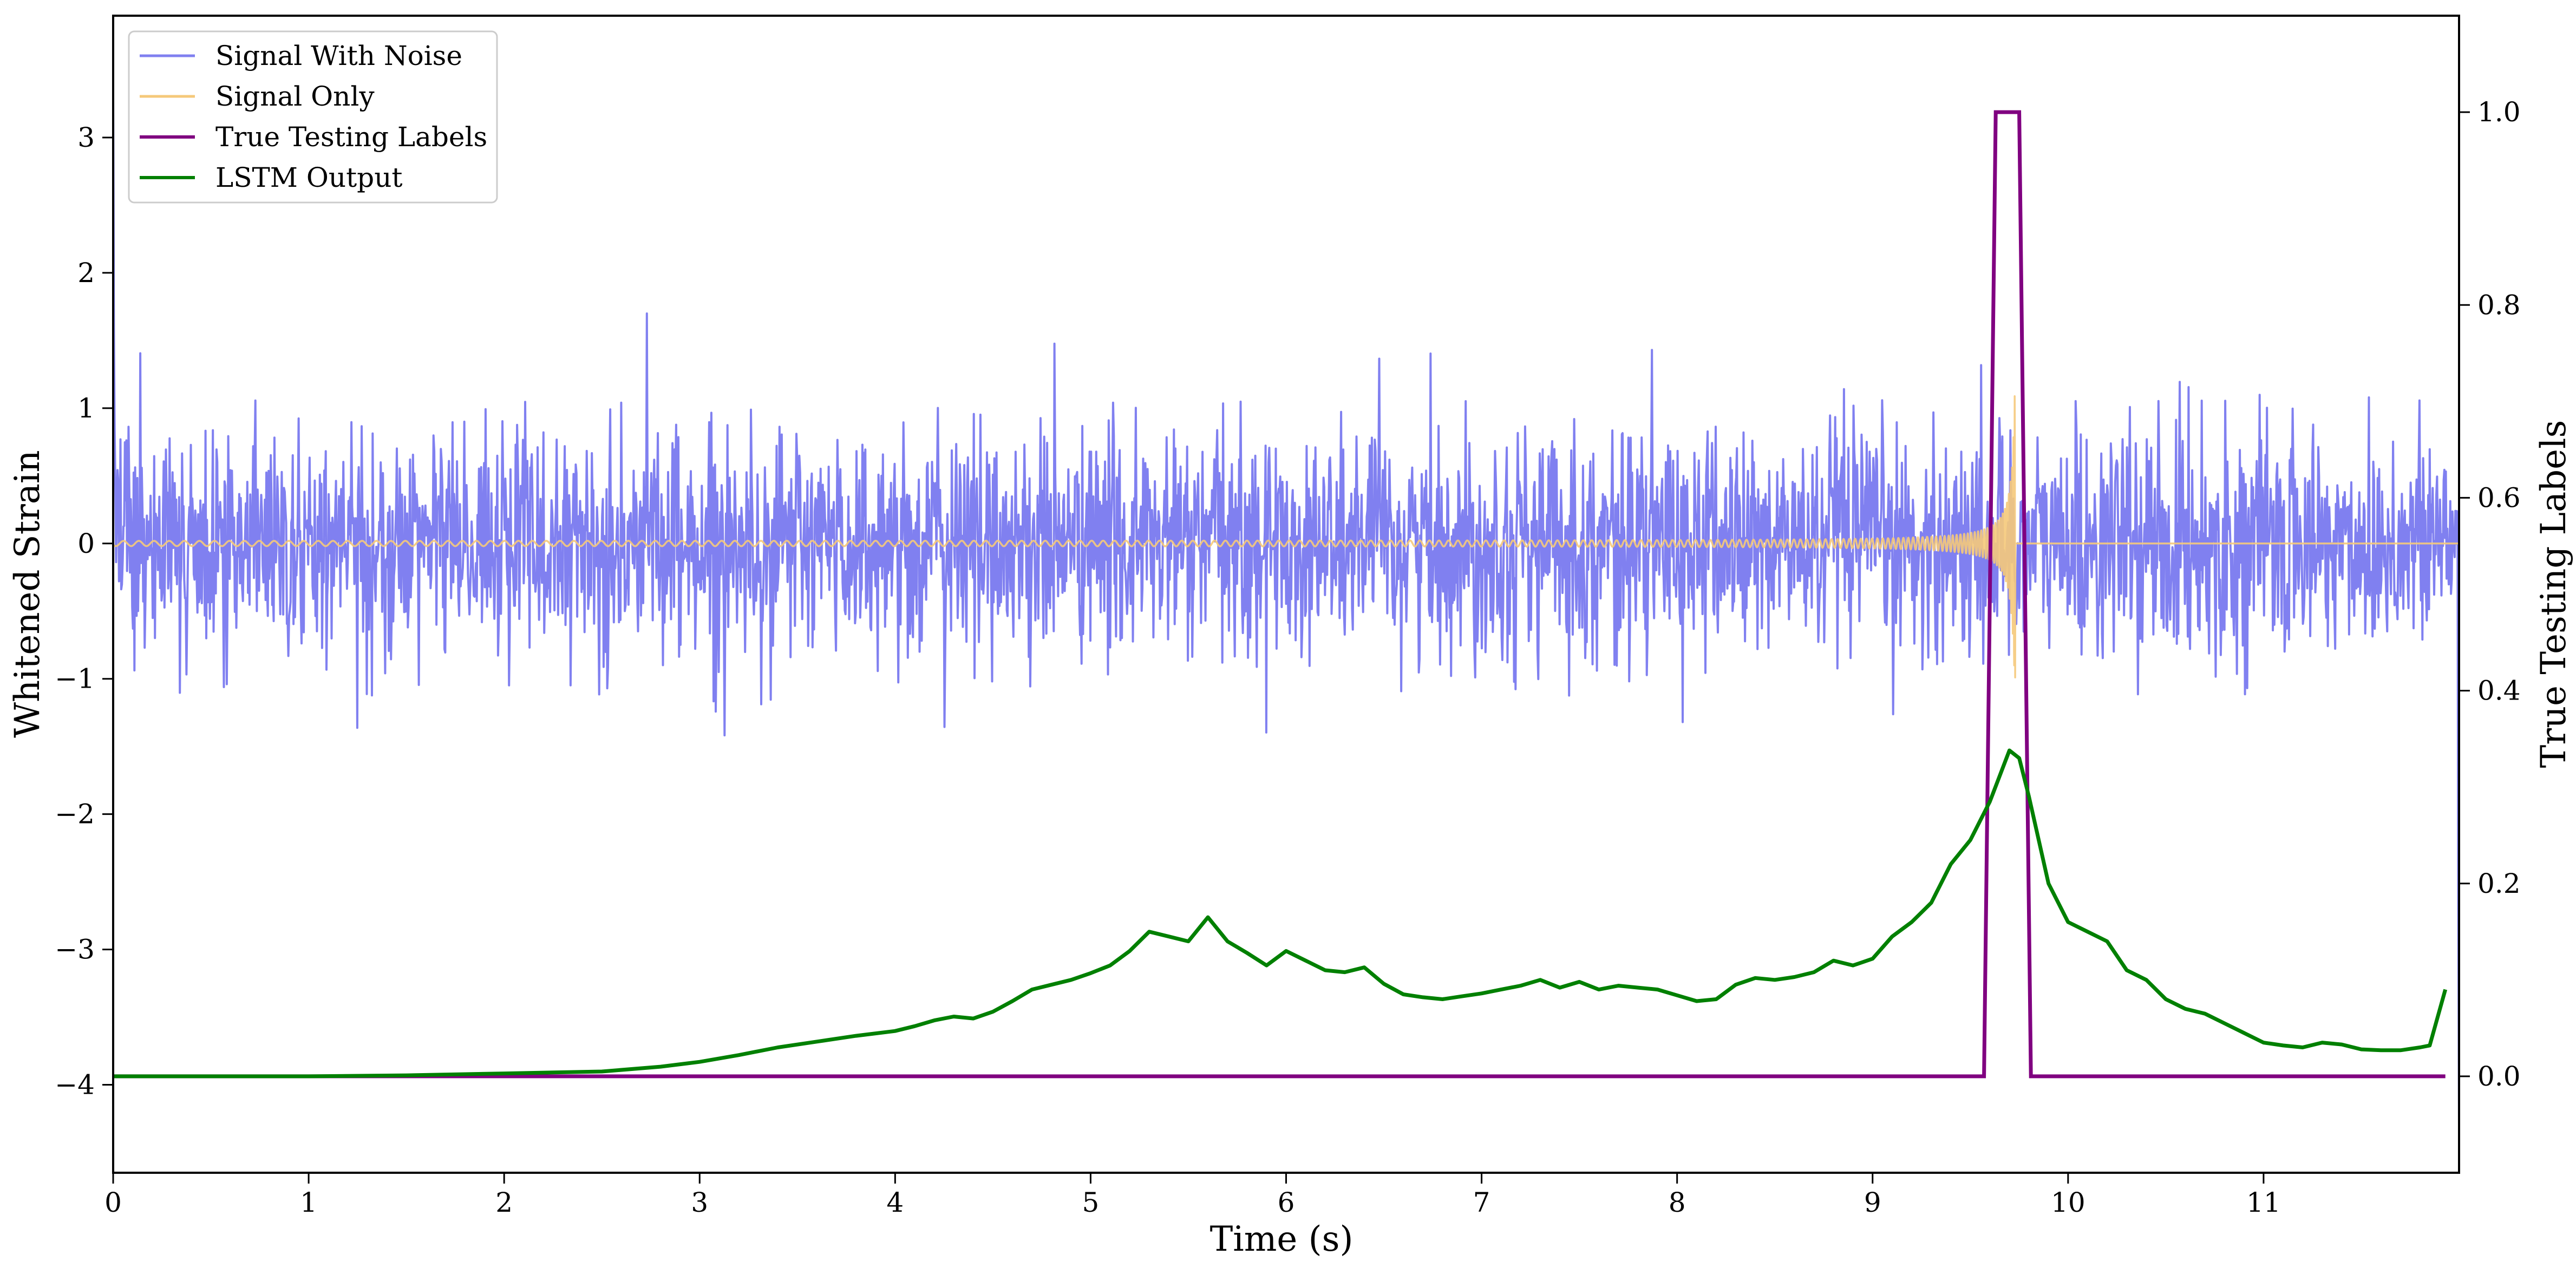 The image size is (2576, 1274). I want to click on y-tick-label: −1, so click(75, 679).